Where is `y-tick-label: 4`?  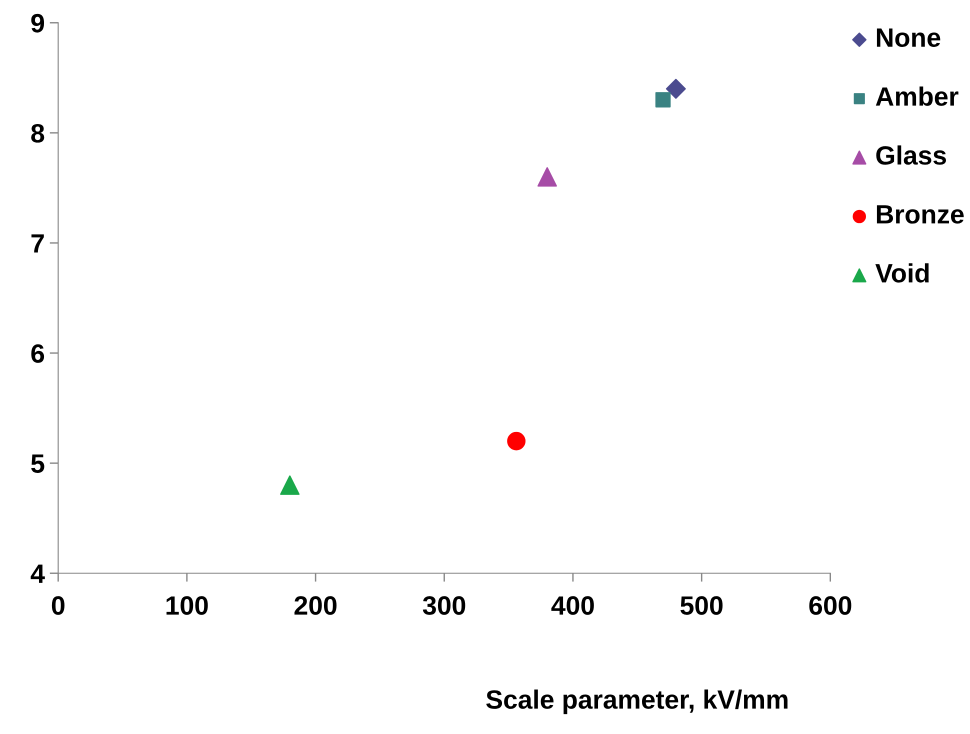 y-tick-label: 4 is located at coordinates (37, 573).